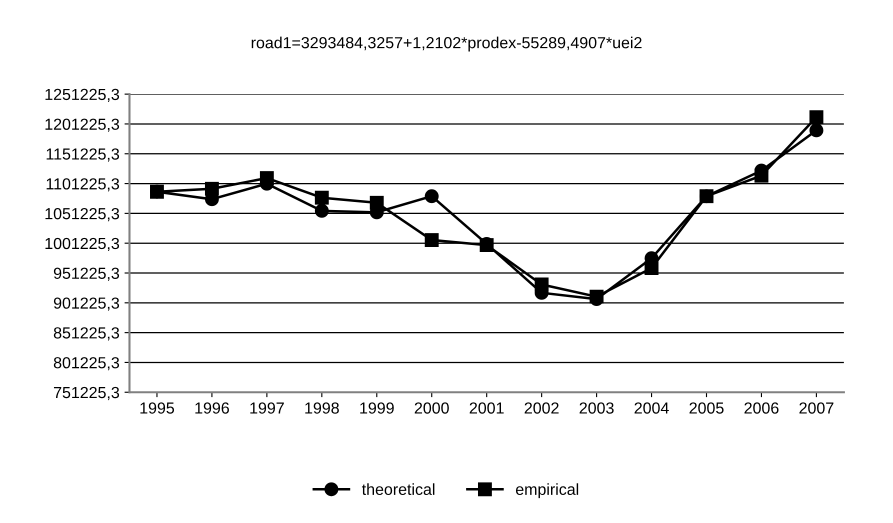 The width and height of the screenshot is (893, 523). I want to click on x-tick-label: 2002, so click(541, 408).